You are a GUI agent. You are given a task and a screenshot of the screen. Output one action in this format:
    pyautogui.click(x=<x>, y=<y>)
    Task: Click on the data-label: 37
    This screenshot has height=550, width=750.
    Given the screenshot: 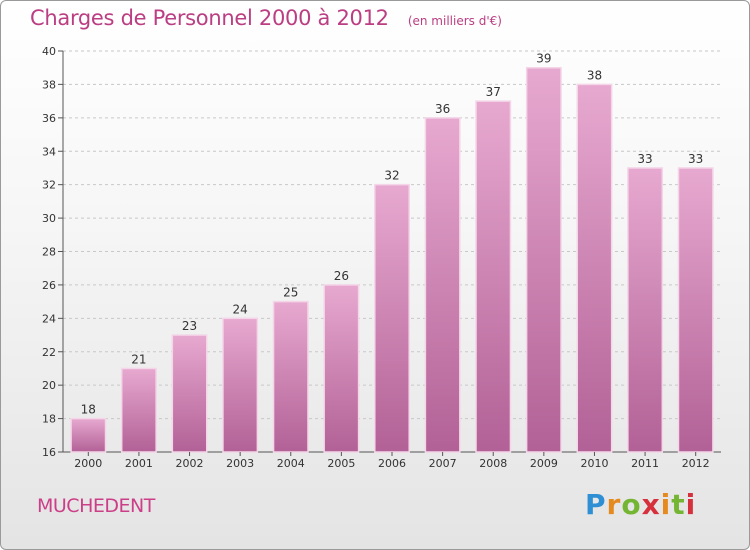 What is the action you would take?
    pyautogui.click(x=493, y=92)
    